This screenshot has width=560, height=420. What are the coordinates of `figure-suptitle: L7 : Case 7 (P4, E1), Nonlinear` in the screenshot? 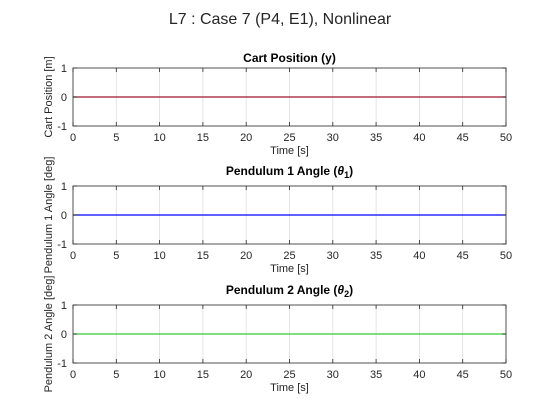 It's located at (280, 19).